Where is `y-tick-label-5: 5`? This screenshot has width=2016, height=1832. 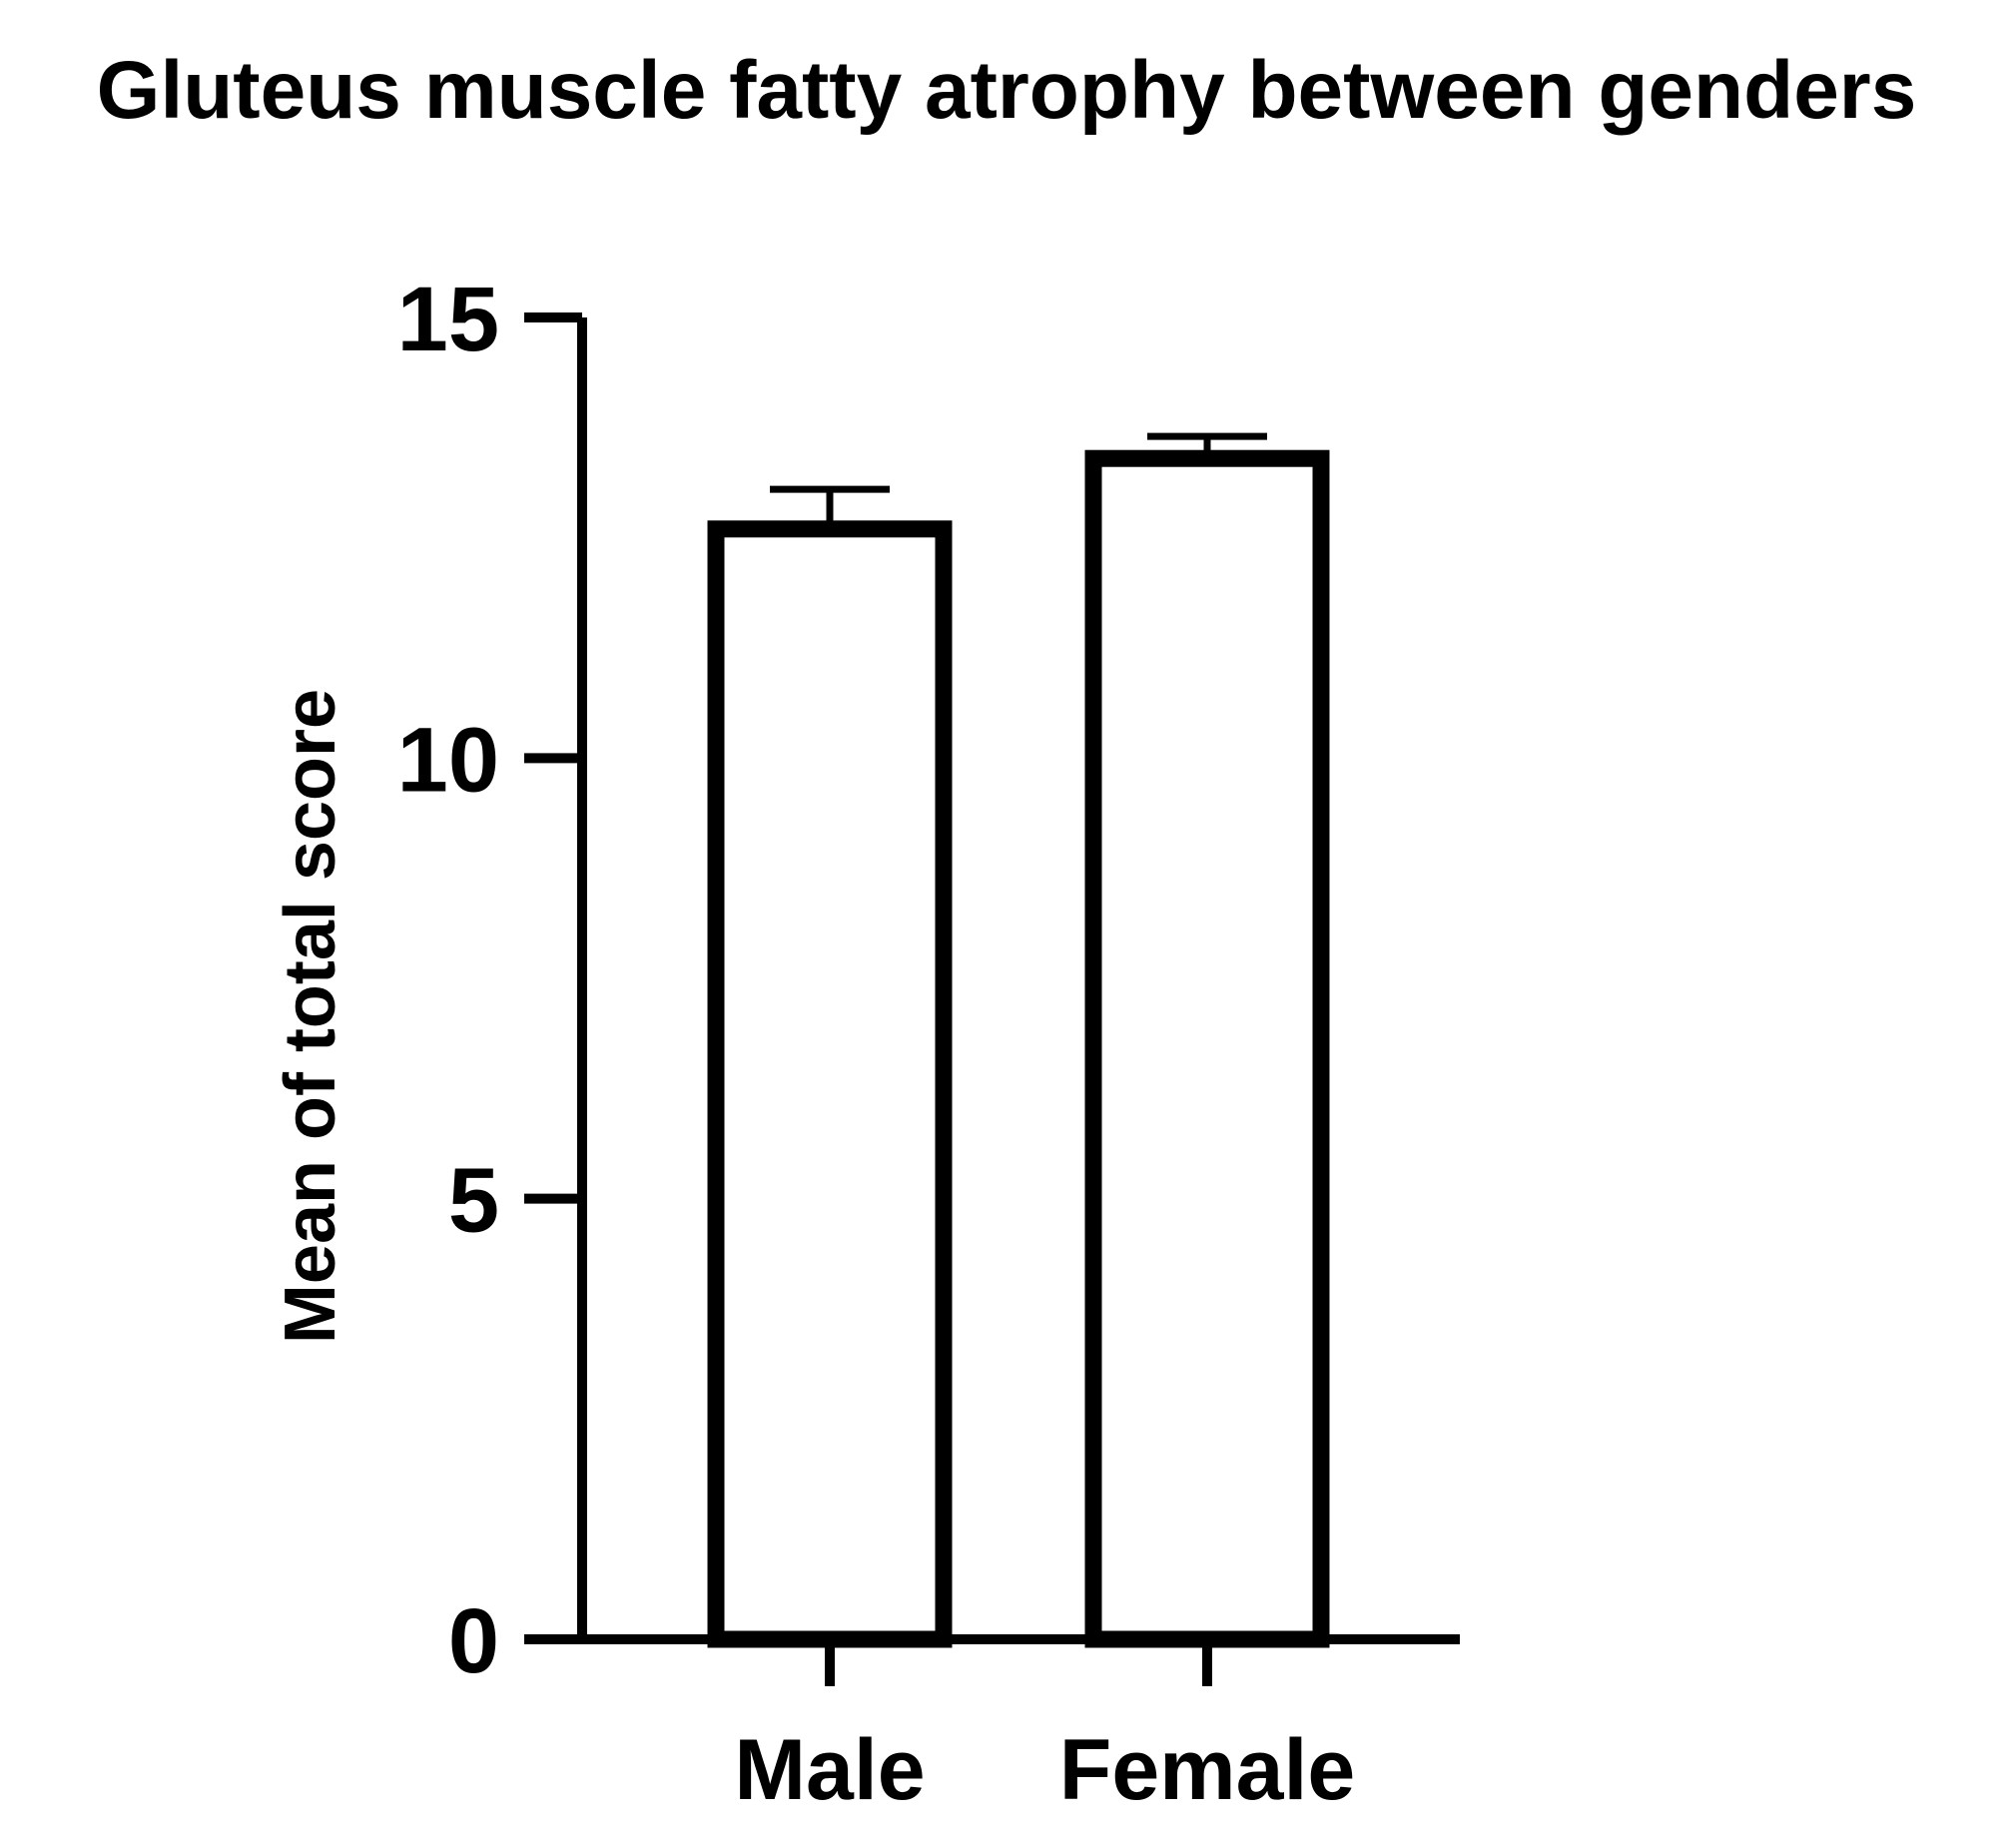 y-tick-label-5: 5 is located at coordinates (474, 1201).